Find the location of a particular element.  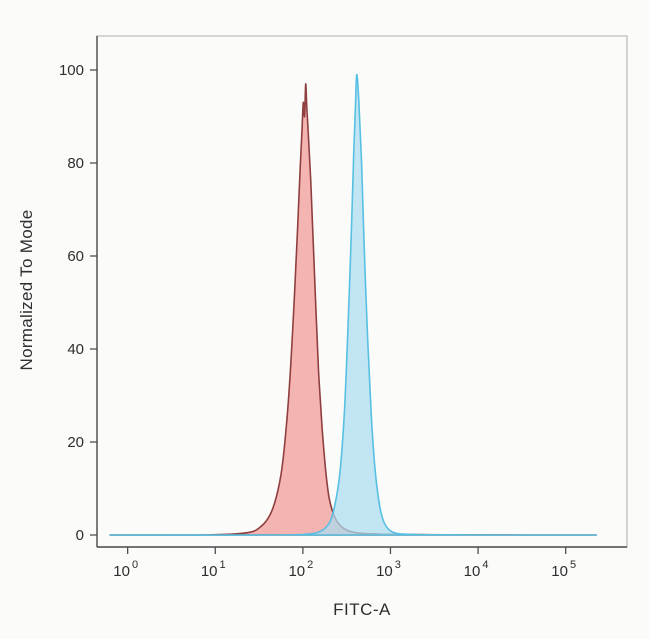

x-axis-title: FITC-A is located at coordinates (362, 609).